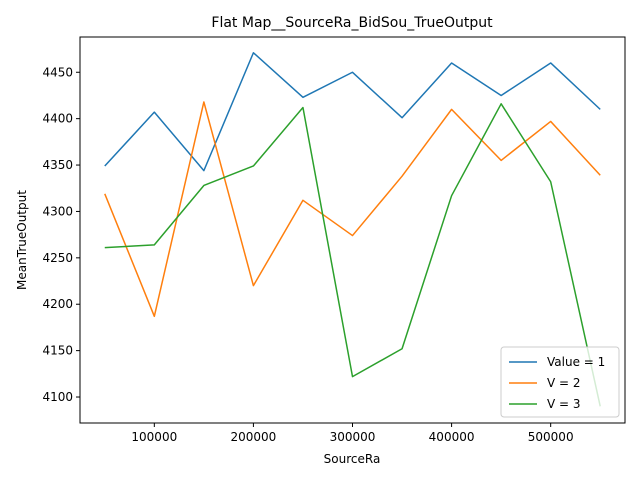 The width and height of the screenshot is (640, 480). I want to click on x-tick-label: 100000, so click(154, 437).